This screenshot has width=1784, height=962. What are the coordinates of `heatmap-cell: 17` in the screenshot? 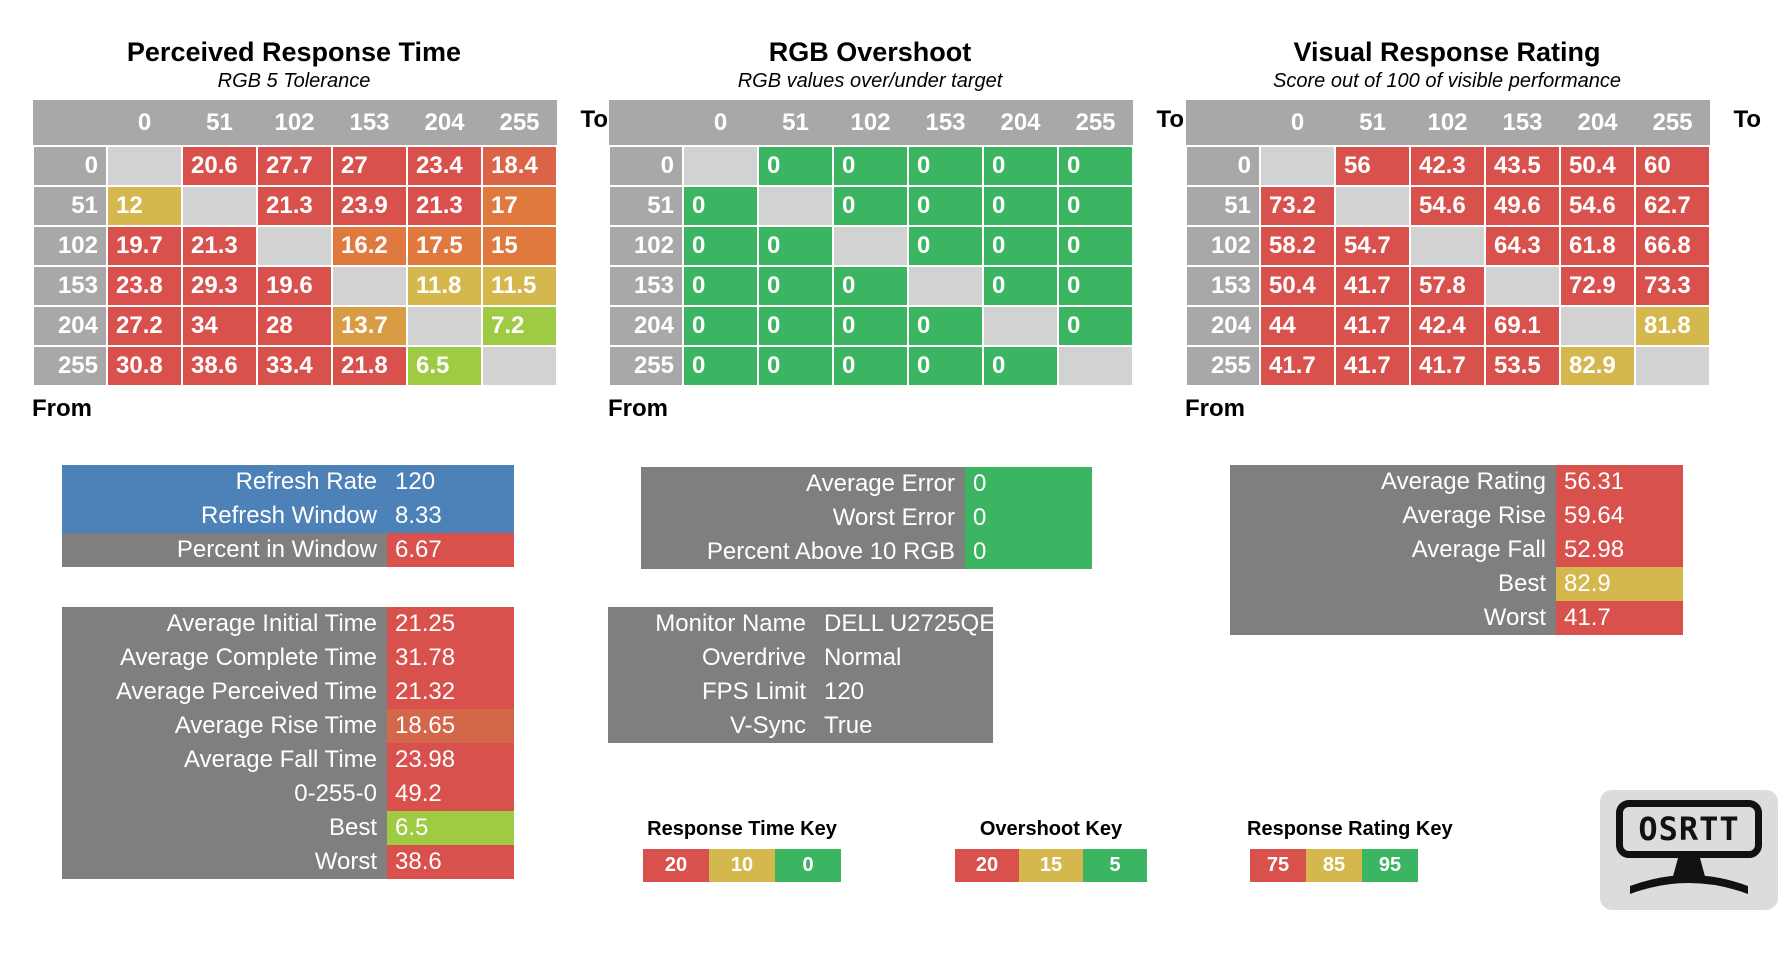 It's located at (519, 206).